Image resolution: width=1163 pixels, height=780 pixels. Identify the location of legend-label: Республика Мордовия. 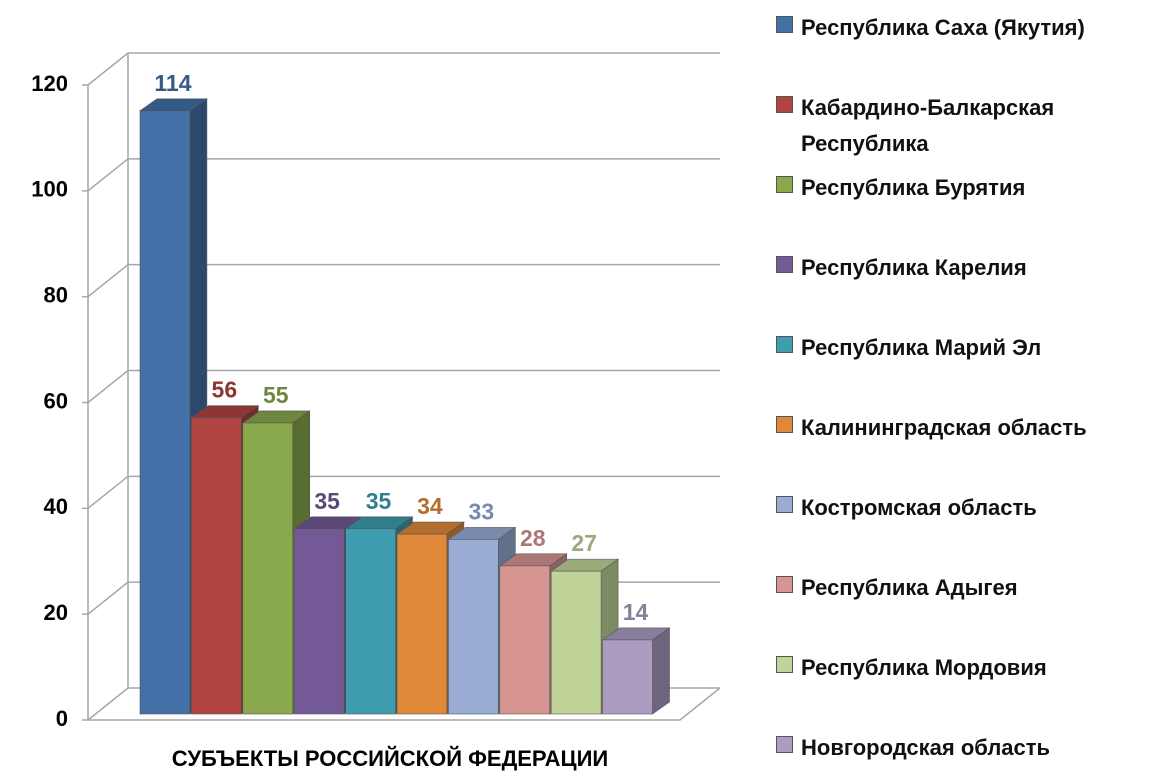
(924, 667).